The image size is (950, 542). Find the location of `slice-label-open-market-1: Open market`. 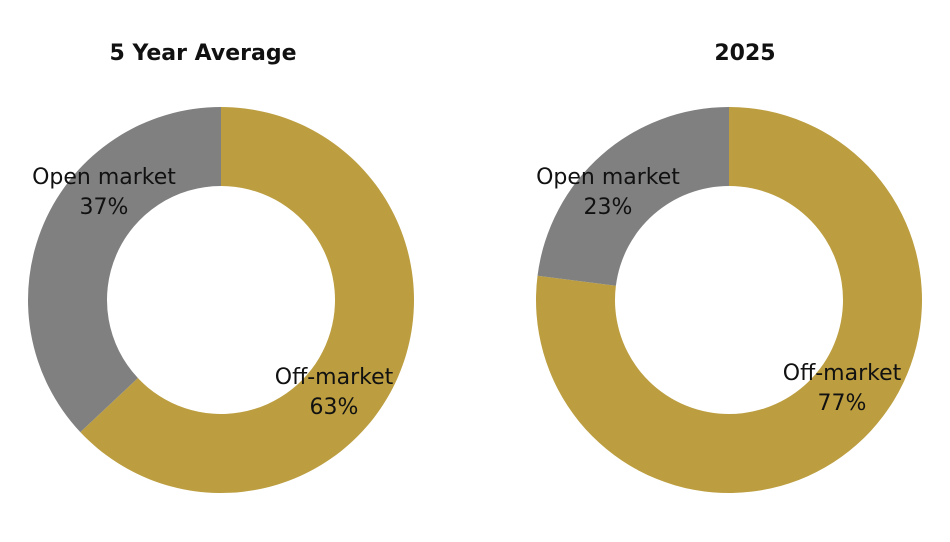

slice-label-open-market-1: Open market is located at coordinates (104, 177).